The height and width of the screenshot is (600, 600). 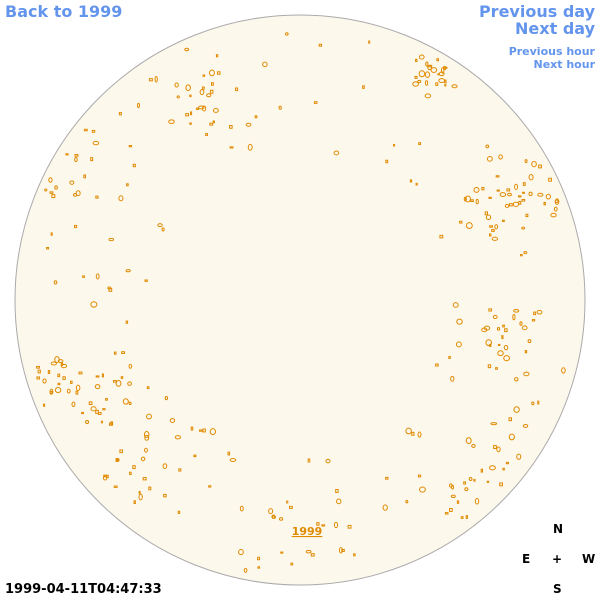 I want to click on previous-hour-link: Previous hour, so click(x=551, y=51).